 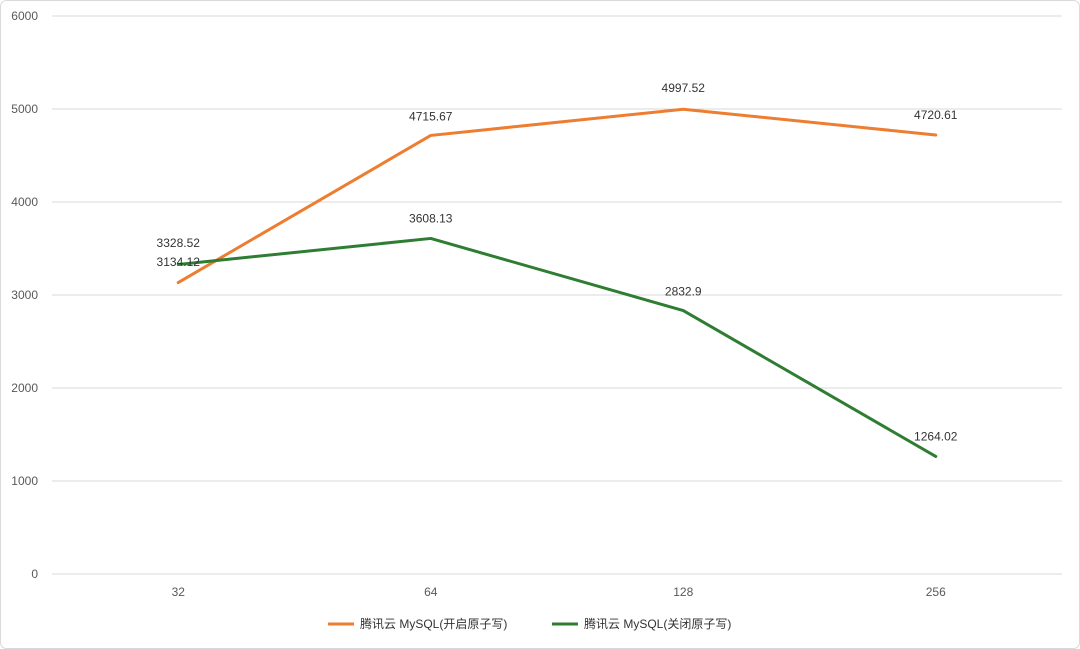 I want to click on y-tick-label: 6000, so click(x=24, y=16).